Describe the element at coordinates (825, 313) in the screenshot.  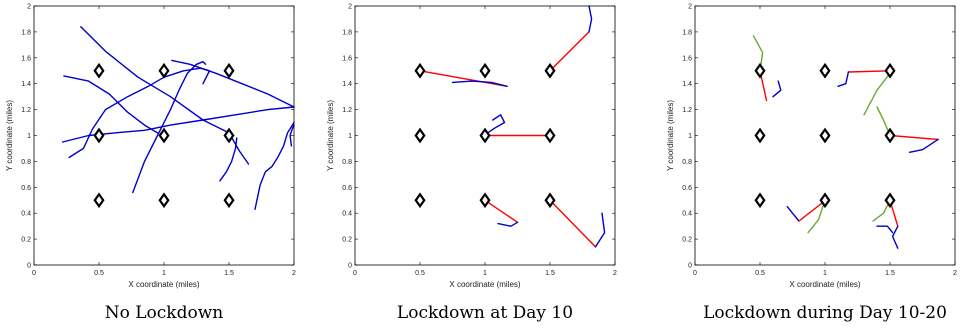
I see `panel-caption: Lockdown during Day 10-20` at that location.